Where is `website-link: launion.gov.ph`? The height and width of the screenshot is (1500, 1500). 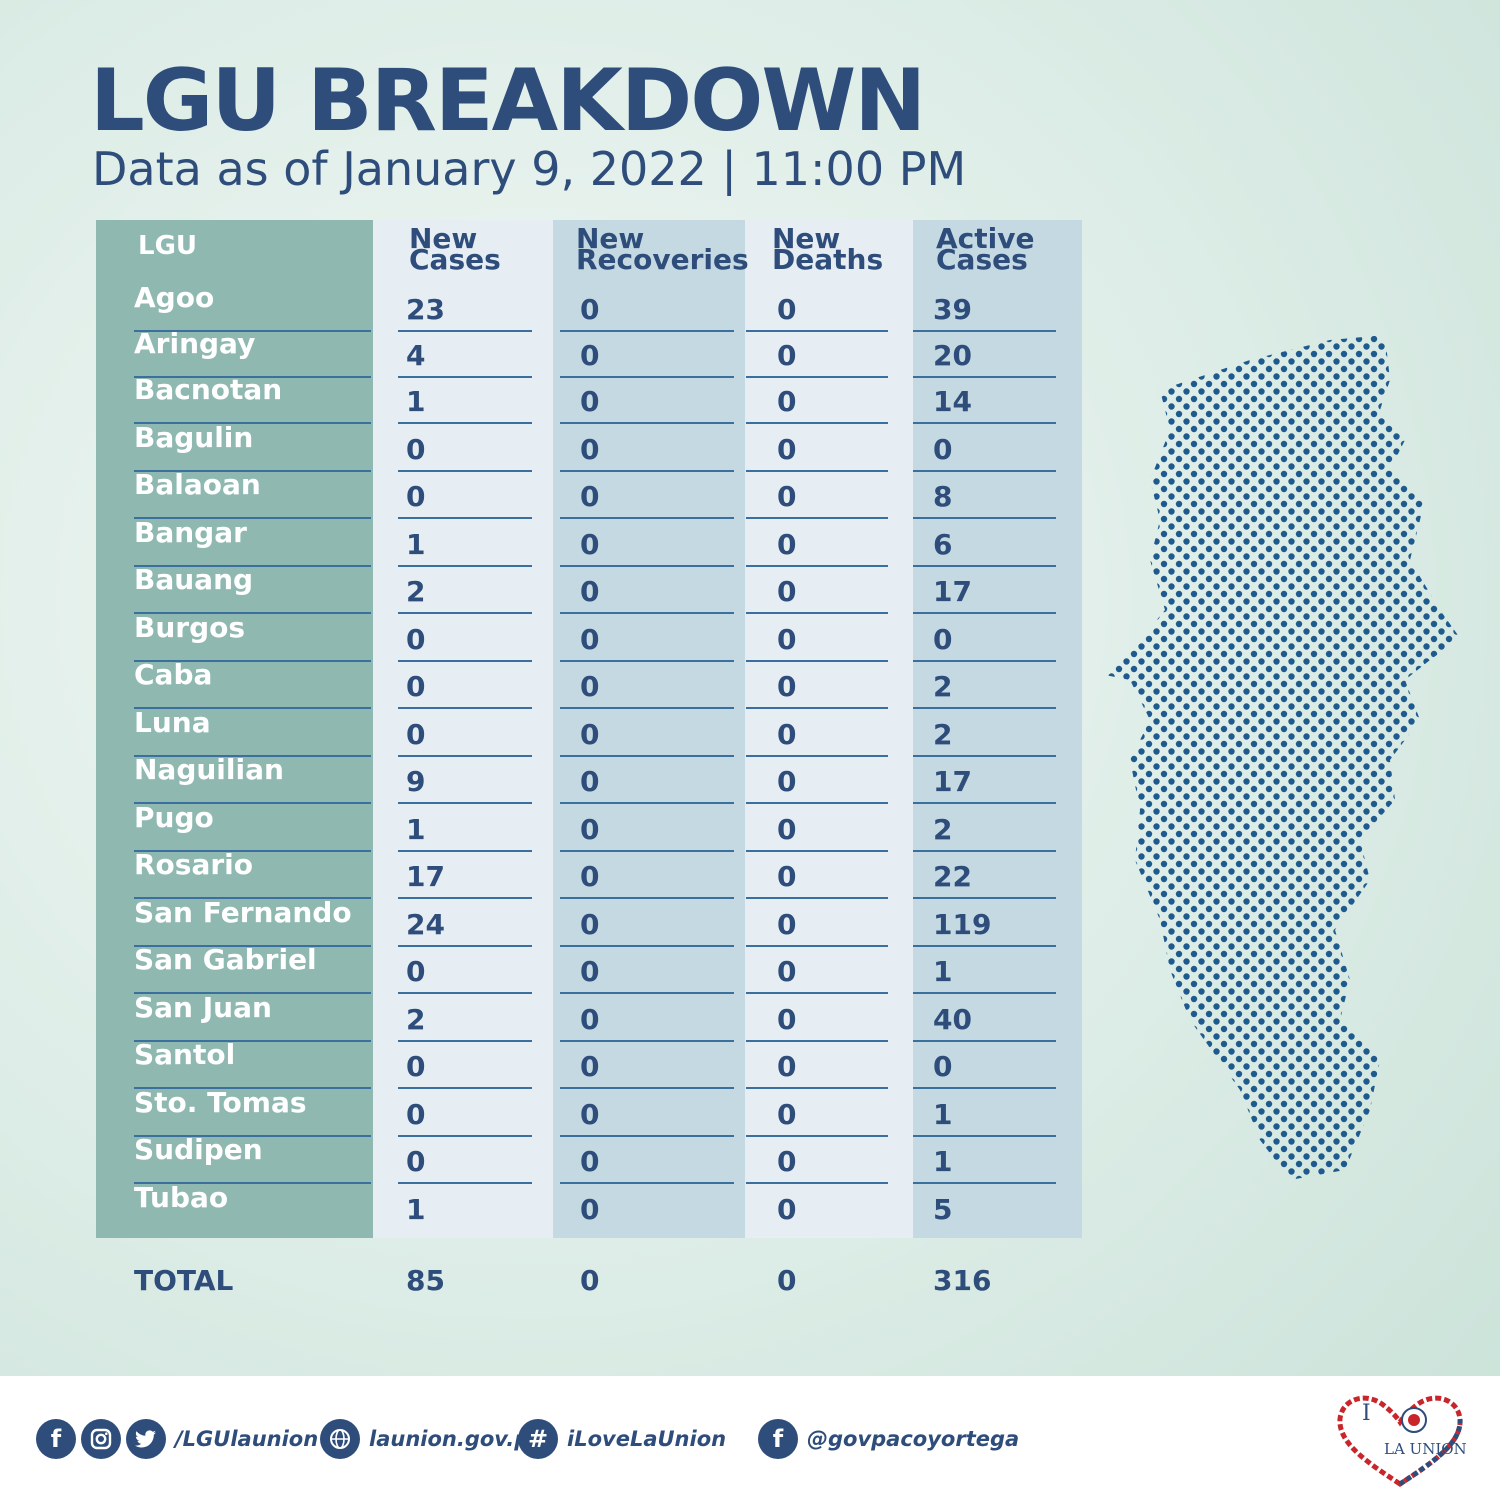 website-link: launion.gov.ph is located at coordinates (457, 1439).